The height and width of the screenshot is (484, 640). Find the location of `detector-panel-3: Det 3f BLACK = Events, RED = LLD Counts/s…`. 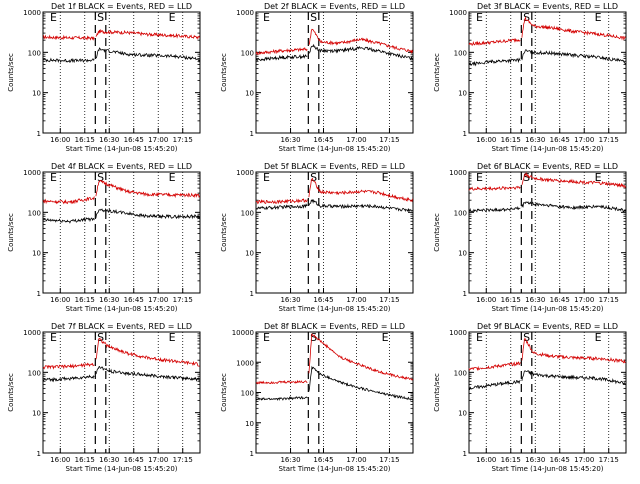

detector-panel-3: Det 3f BLACK = Events, RED = LLD Counts/s… is located at coordinates (530, 77).